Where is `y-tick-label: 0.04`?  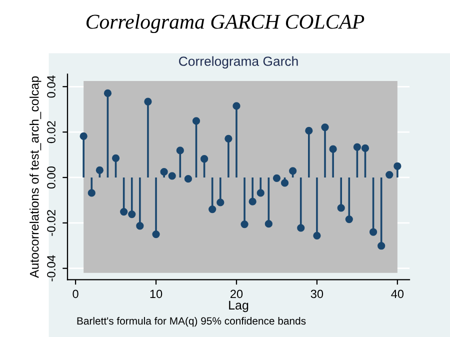
y-tick-label: 0.04 is located at coordinates (51, 86).